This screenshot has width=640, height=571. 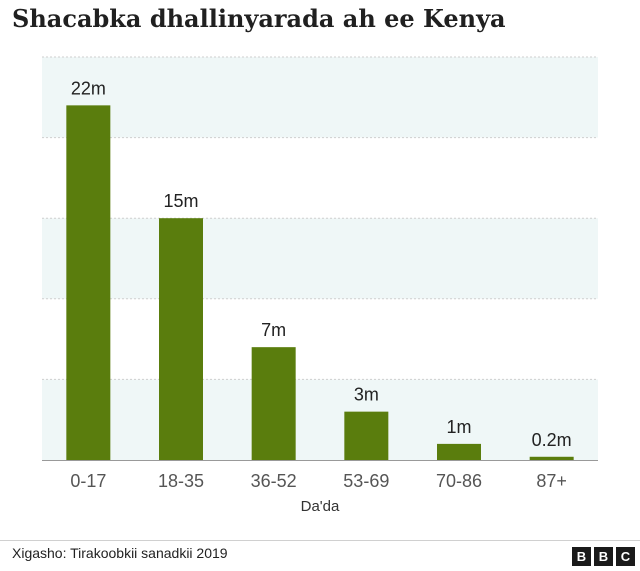 I want to click on footer-divider, so click(x=320, y=540).